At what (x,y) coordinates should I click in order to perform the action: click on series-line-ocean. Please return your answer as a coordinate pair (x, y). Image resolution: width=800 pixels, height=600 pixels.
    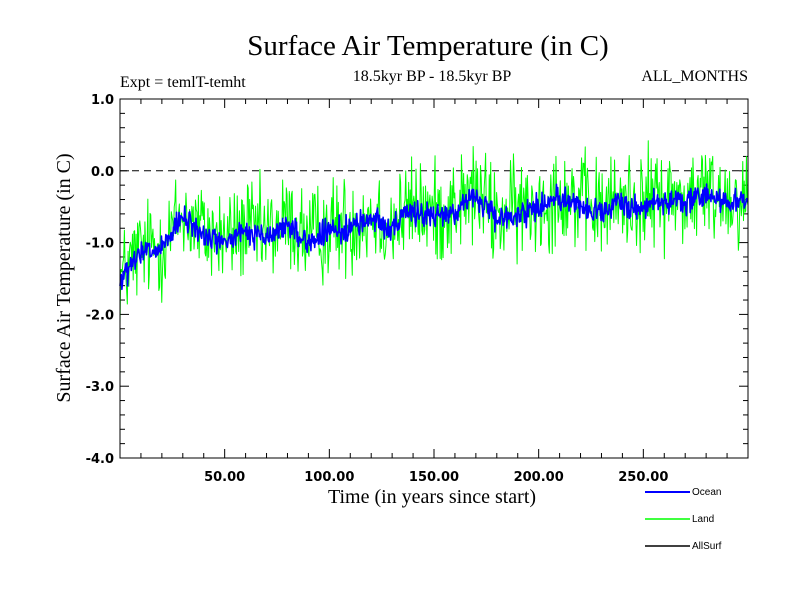
    Looking at the image, I should click on (434, 237).